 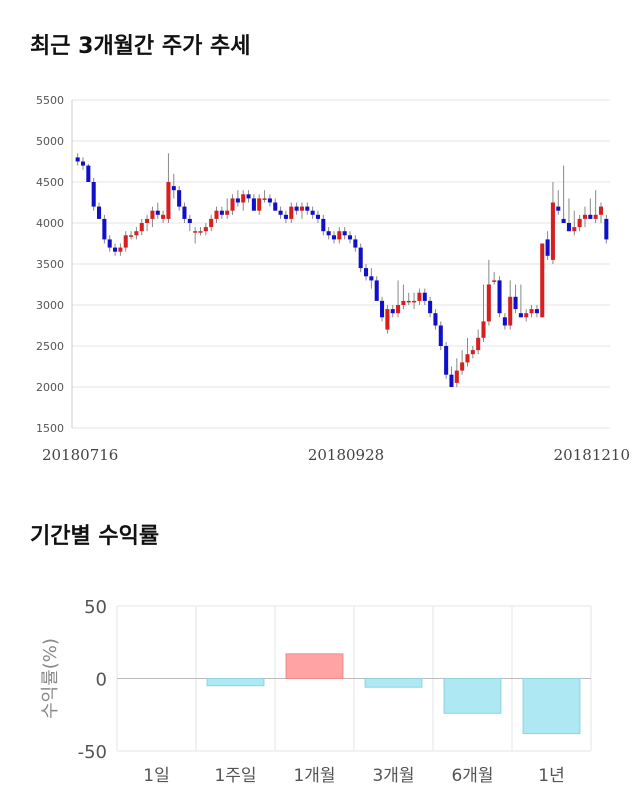 What do you see at coordinates (393, 776) in the screenshot?
I see `category-label: 3개월` at bounding box center [393, 776].